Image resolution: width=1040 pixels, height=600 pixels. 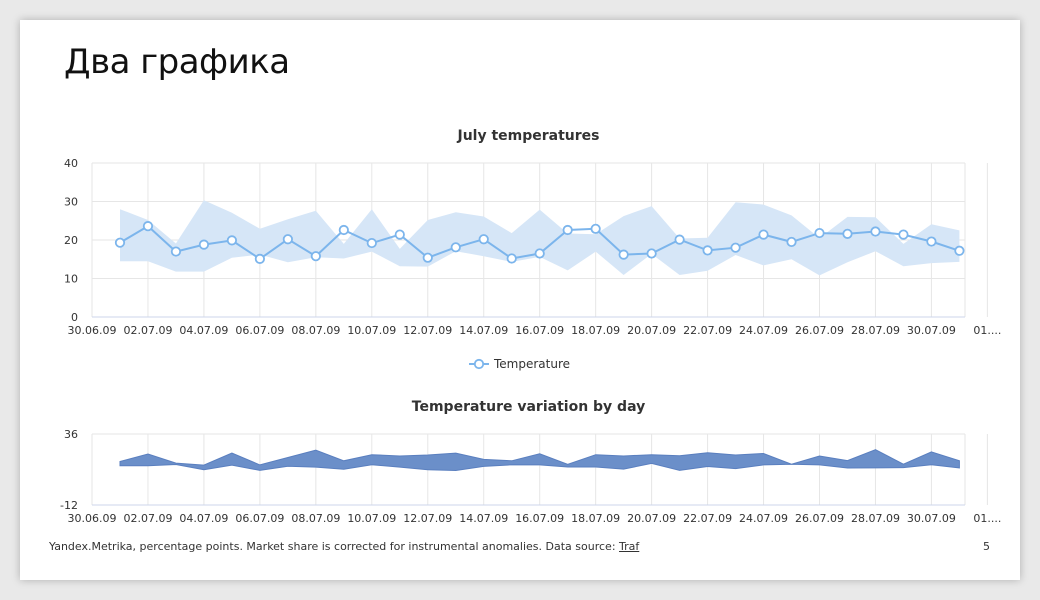 I want to click on legend-label: Temperature, so click(x=531, y=364).